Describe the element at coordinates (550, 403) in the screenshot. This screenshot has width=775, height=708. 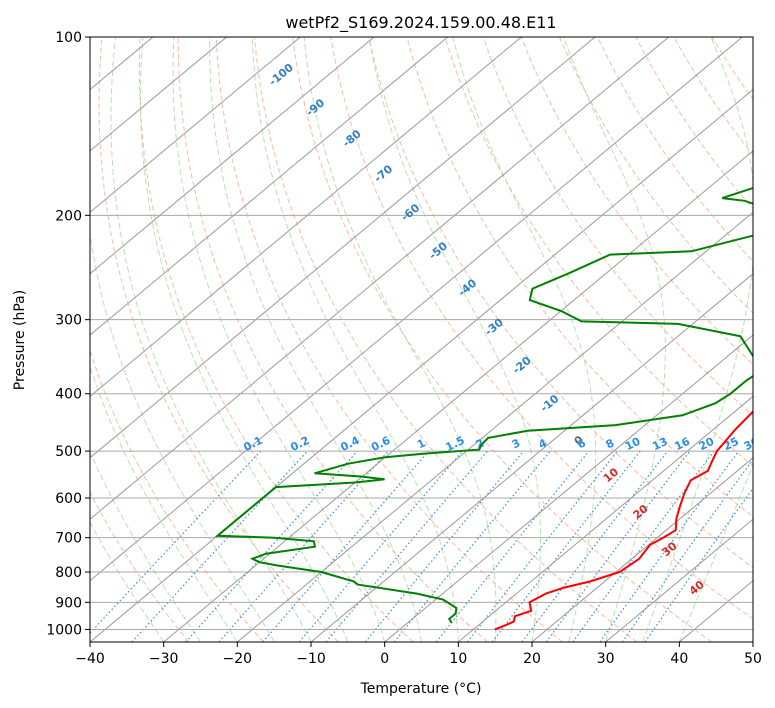
I see `isotherm-label: -10` at that location.